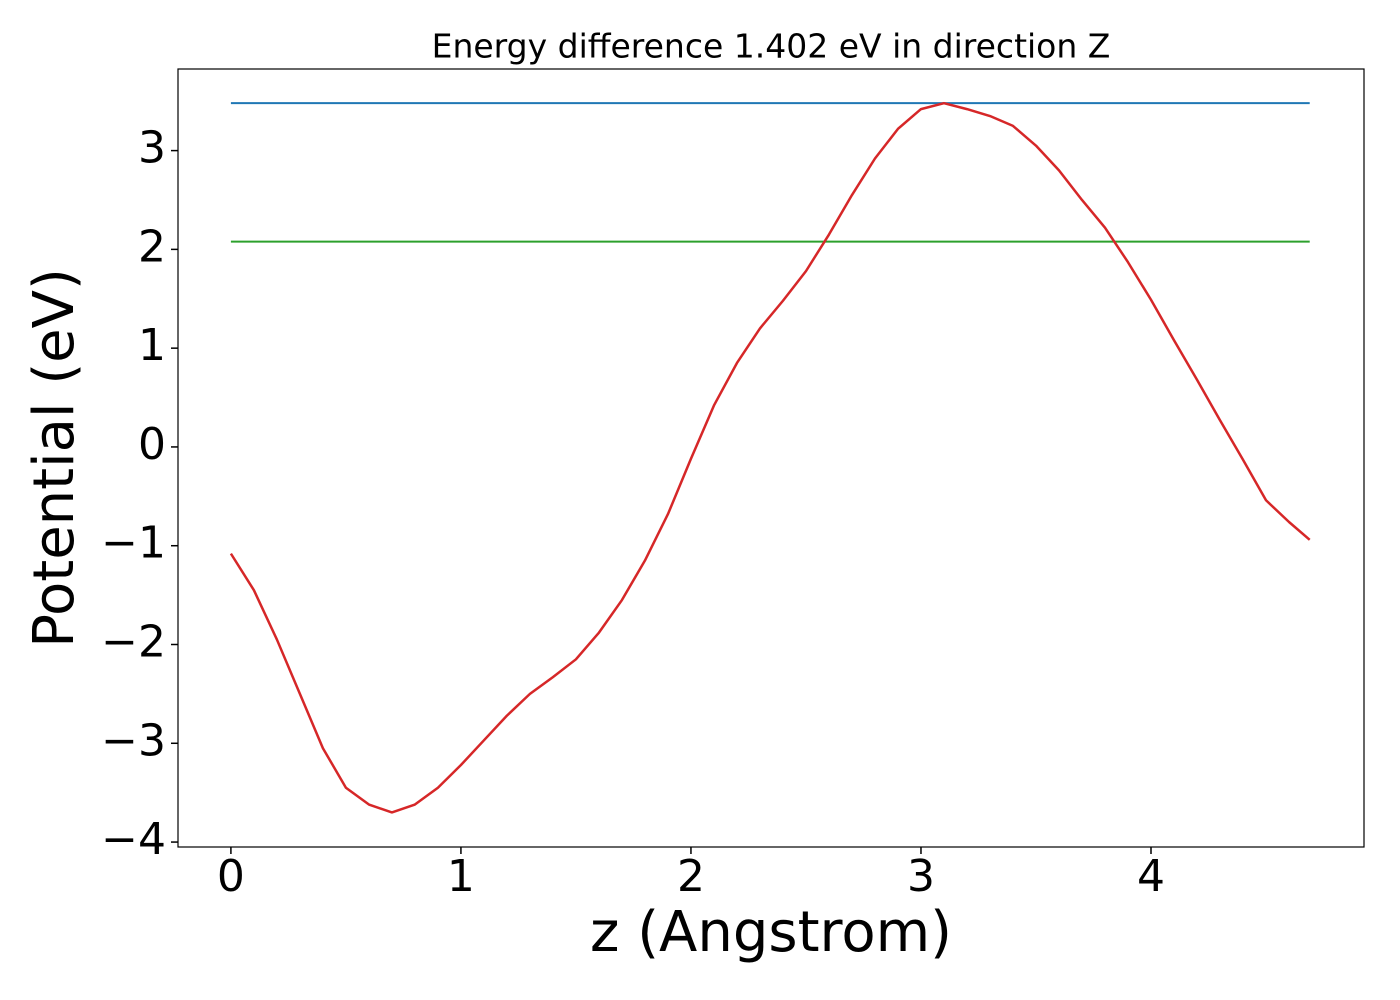  I want to click on y-tick-label: −1, so click(133, 543).